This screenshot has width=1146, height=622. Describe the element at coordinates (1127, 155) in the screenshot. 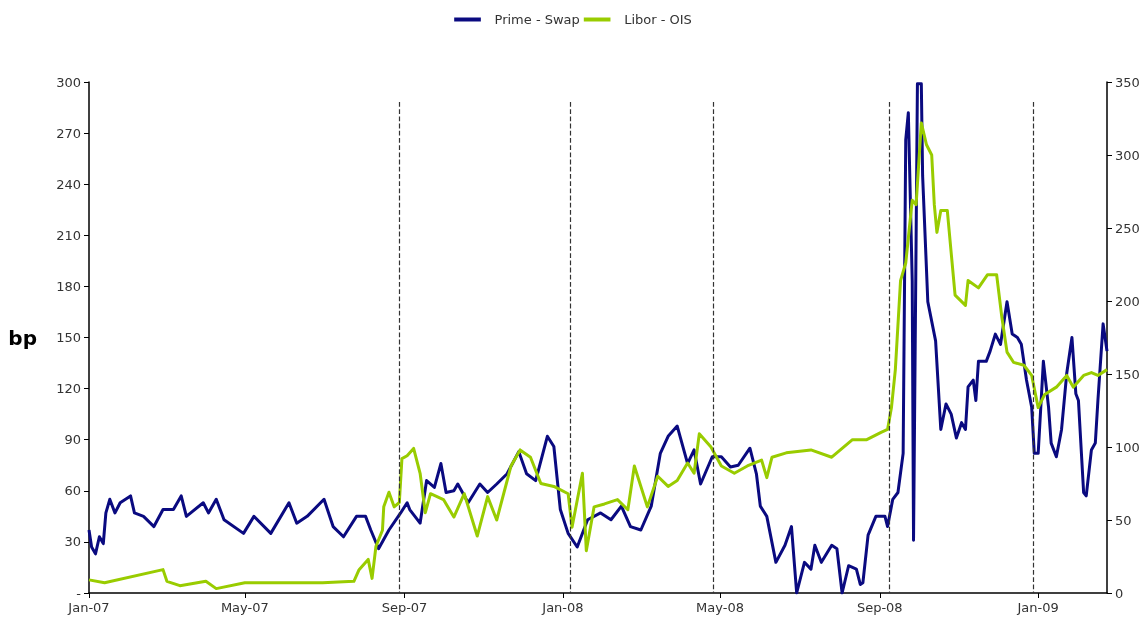

I see `y2-tick-label: 300` at that location.